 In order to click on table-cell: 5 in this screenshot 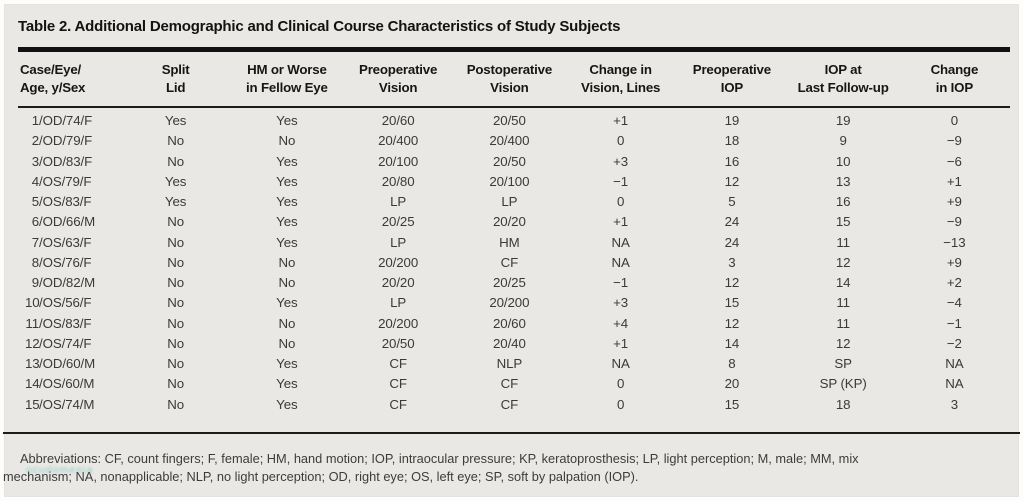, I will do `click(732, 201)`.